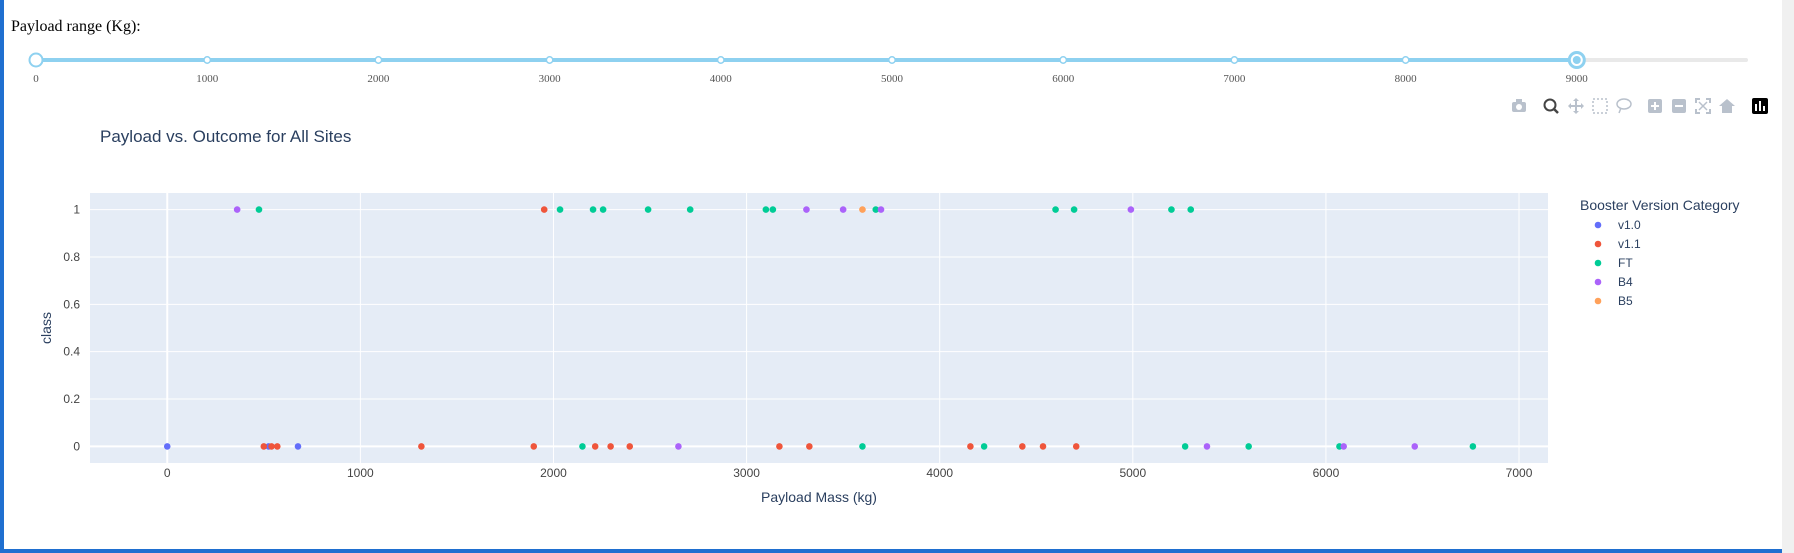 The height and width of the screenshot is (553, 1794). I want to click on autoscale-icon, so click(1703, 106).